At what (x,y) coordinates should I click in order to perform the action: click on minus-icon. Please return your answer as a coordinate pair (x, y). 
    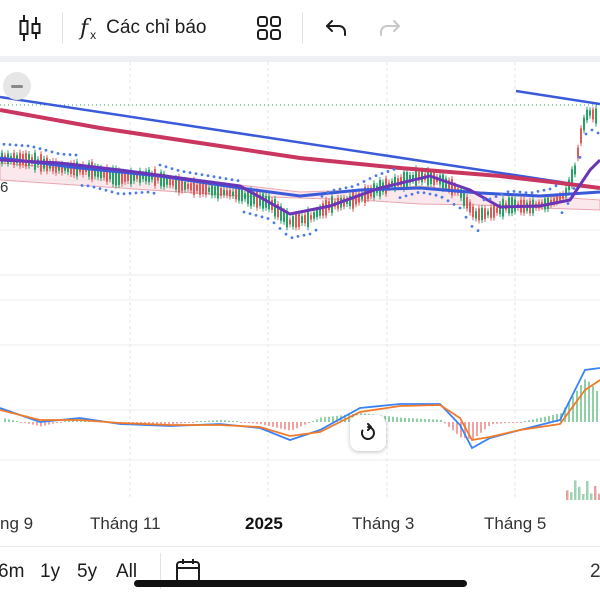
    Looking at the image, I should click on (17, 86).